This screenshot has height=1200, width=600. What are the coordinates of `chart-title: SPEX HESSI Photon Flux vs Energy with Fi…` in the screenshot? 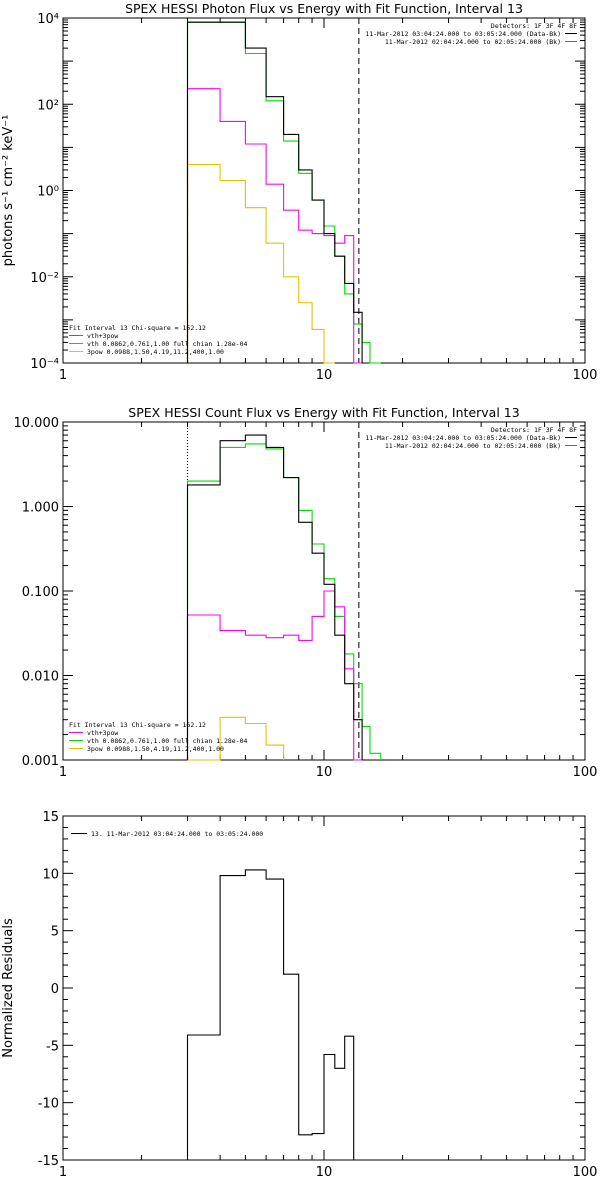 It's located at (324, 8).